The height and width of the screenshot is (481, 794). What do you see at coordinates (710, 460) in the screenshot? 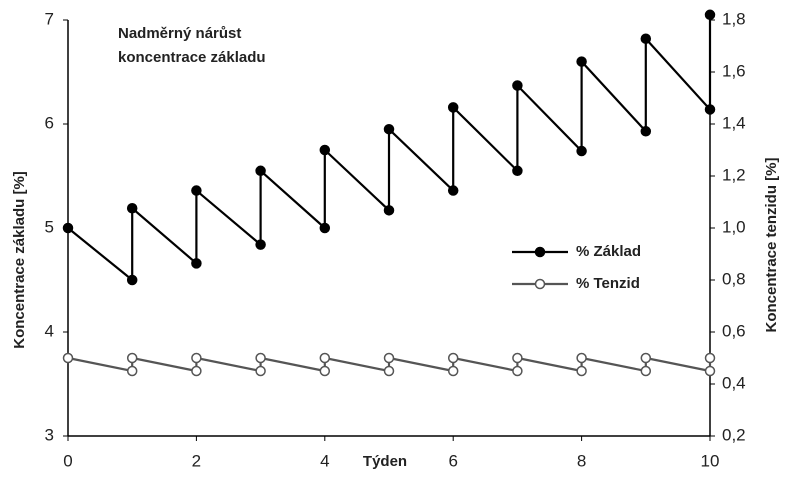
I see `x-tick-label: 10` at bounding box center [710, 460].